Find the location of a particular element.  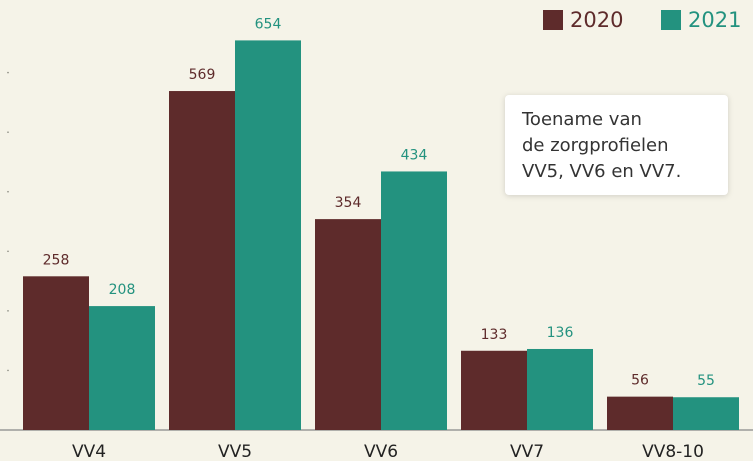

legend-label: 2020 is located at coordinates (596, 20).